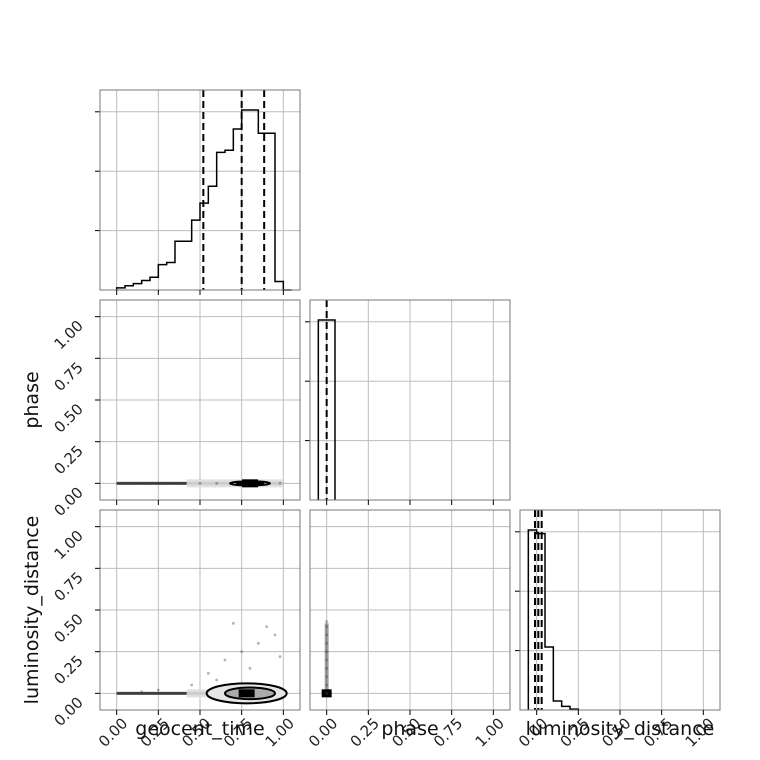  What do you see at coordinates (410, 612) in the screenshot?
I see `scatter-panel-phase-luminosity_distance` at bounding box center [410, 612].